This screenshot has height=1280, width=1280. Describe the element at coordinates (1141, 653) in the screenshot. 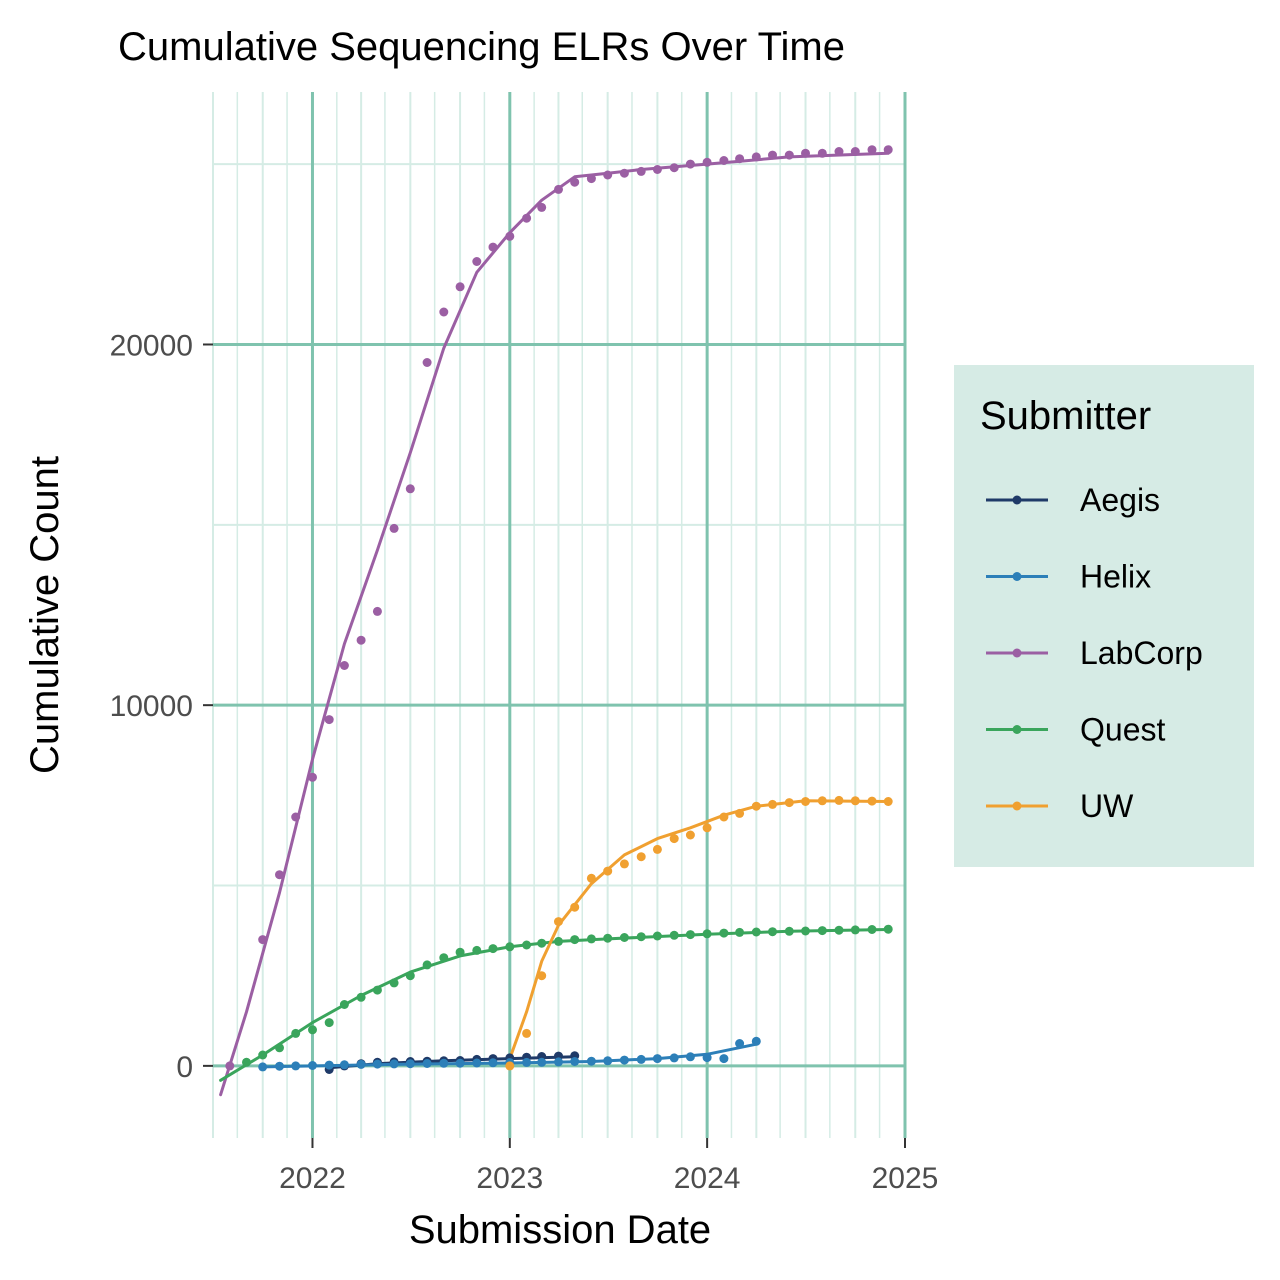

I see `legend-label: LabCorp` at that location.